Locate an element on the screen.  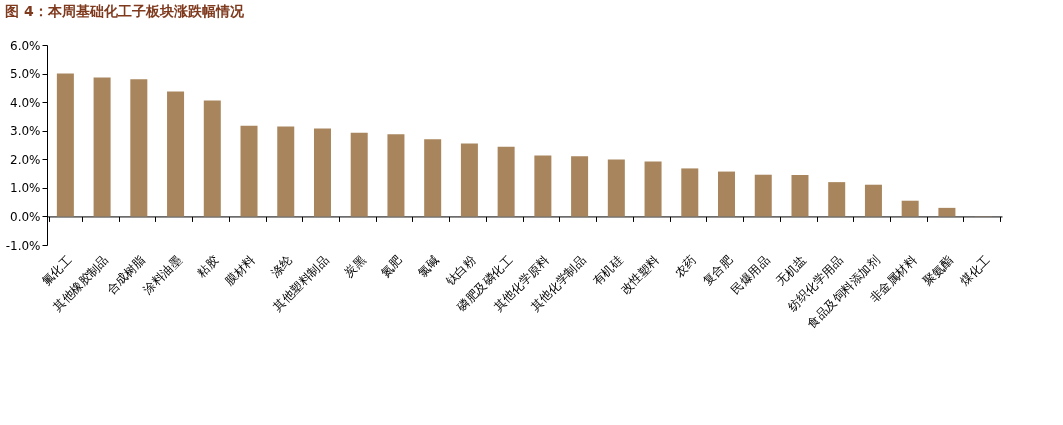
x-tick-label: 粘胶 is located at coordinates (208, 266).